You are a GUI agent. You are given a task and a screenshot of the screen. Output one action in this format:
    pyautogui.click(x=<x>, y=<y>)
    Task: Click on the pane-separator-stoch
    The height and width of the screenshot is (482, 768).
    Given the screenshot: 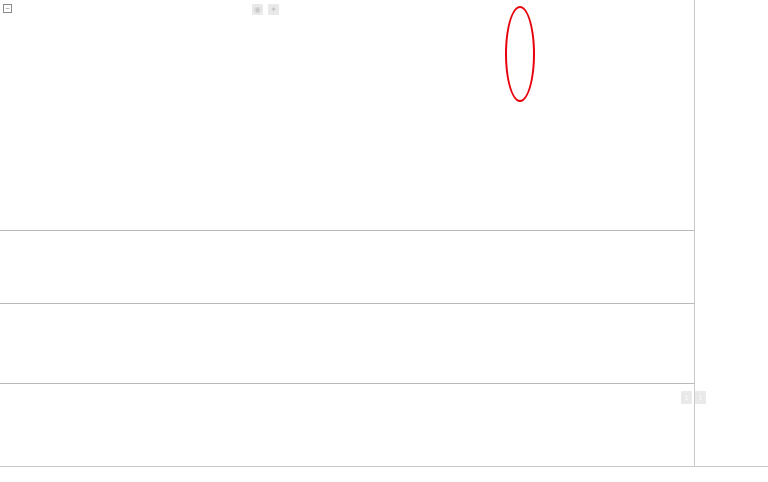 What is the action you would take?
    pyautogui.click(x=384, y=303)
    